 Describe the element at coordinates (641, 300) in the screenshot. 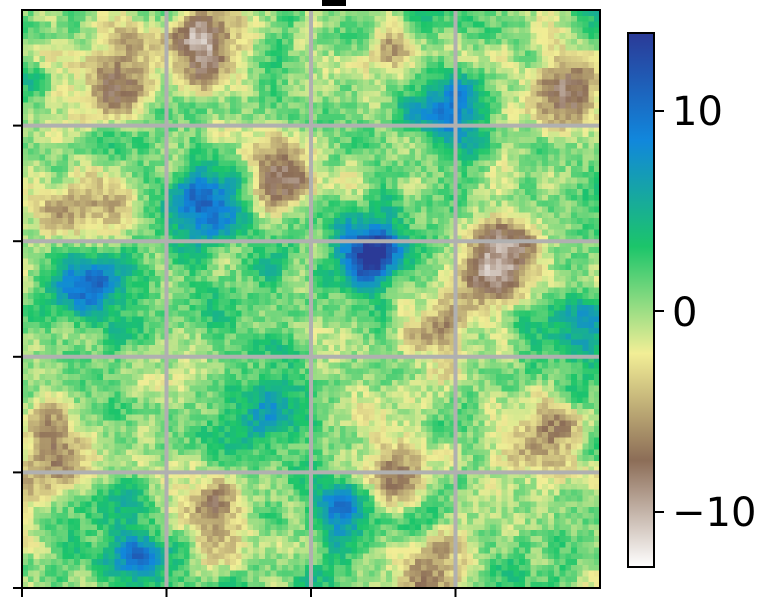

I see `colorbar` at that location.